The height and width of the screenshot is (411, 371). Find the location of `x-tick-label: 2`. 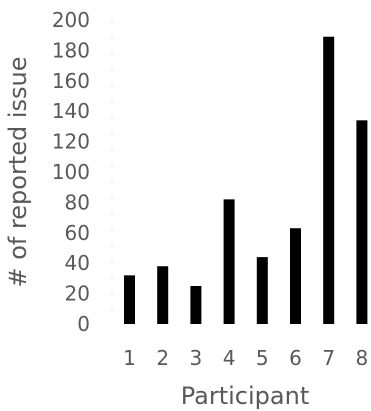

x-tick-label: 2 is located at coordinates (162, 358).